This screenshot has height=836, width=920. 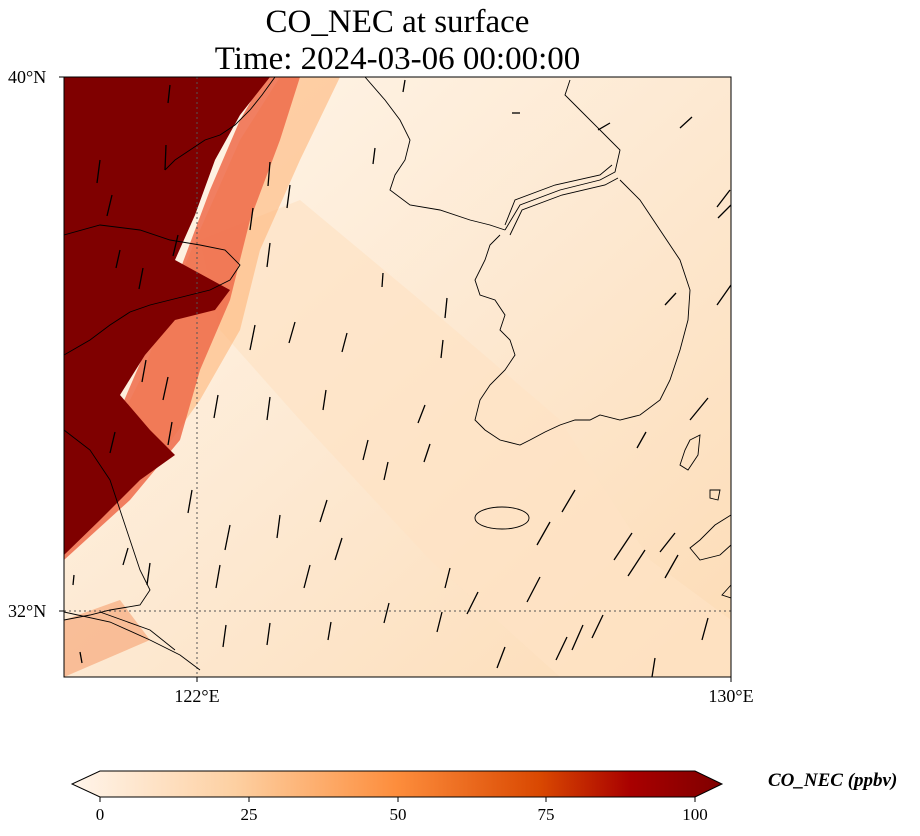 What do you see at coordinates (100, 814) in the screenshot?
I see `cbar-label-0: 0` at bounding box center [100, 814].